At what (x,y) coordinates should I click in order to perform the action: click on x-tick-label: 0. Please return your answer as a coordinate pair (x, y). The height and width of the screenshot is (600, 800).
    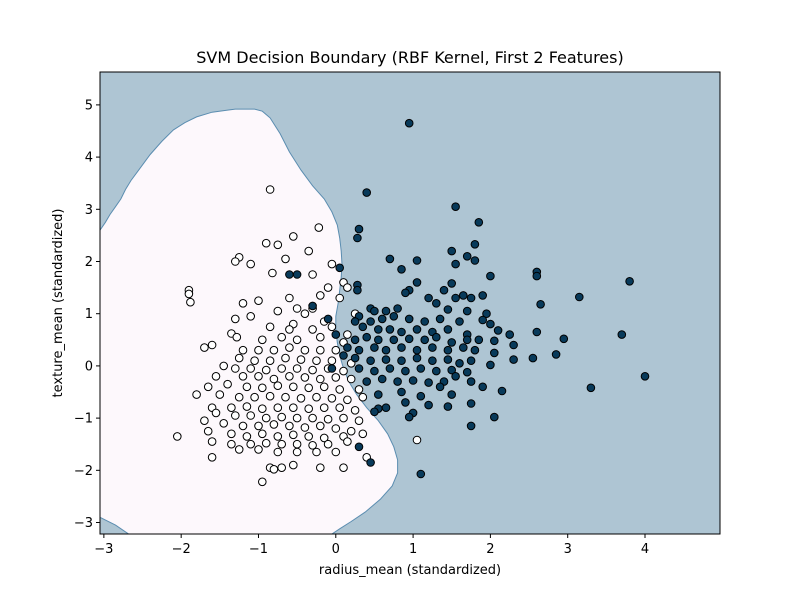
    Looking at the image, I should click on (336, 549).